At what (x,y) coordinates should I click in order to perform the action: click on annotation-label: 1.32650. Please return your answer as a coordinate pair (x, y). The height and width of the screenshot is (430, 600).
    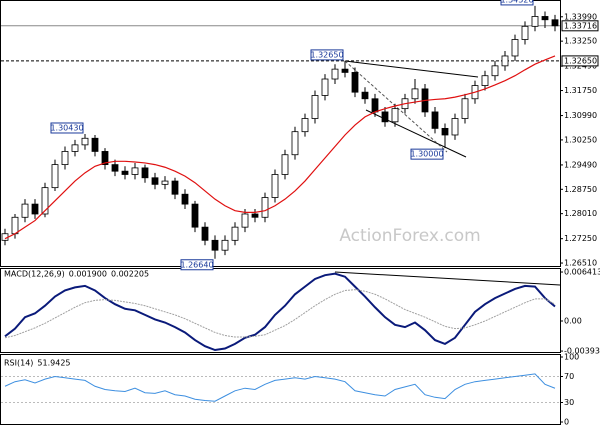
    Looking at the image, I should click on (326, 54).